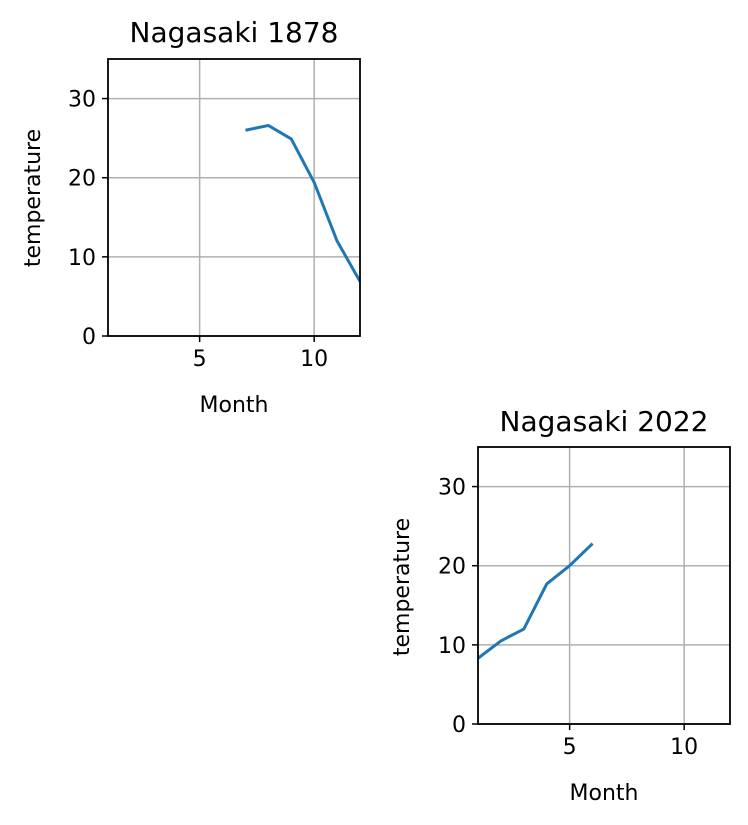 The height and width of the screenshot is (825, 748). I want to click on chart-title: Nagasaki 1878, so click(234, 32).